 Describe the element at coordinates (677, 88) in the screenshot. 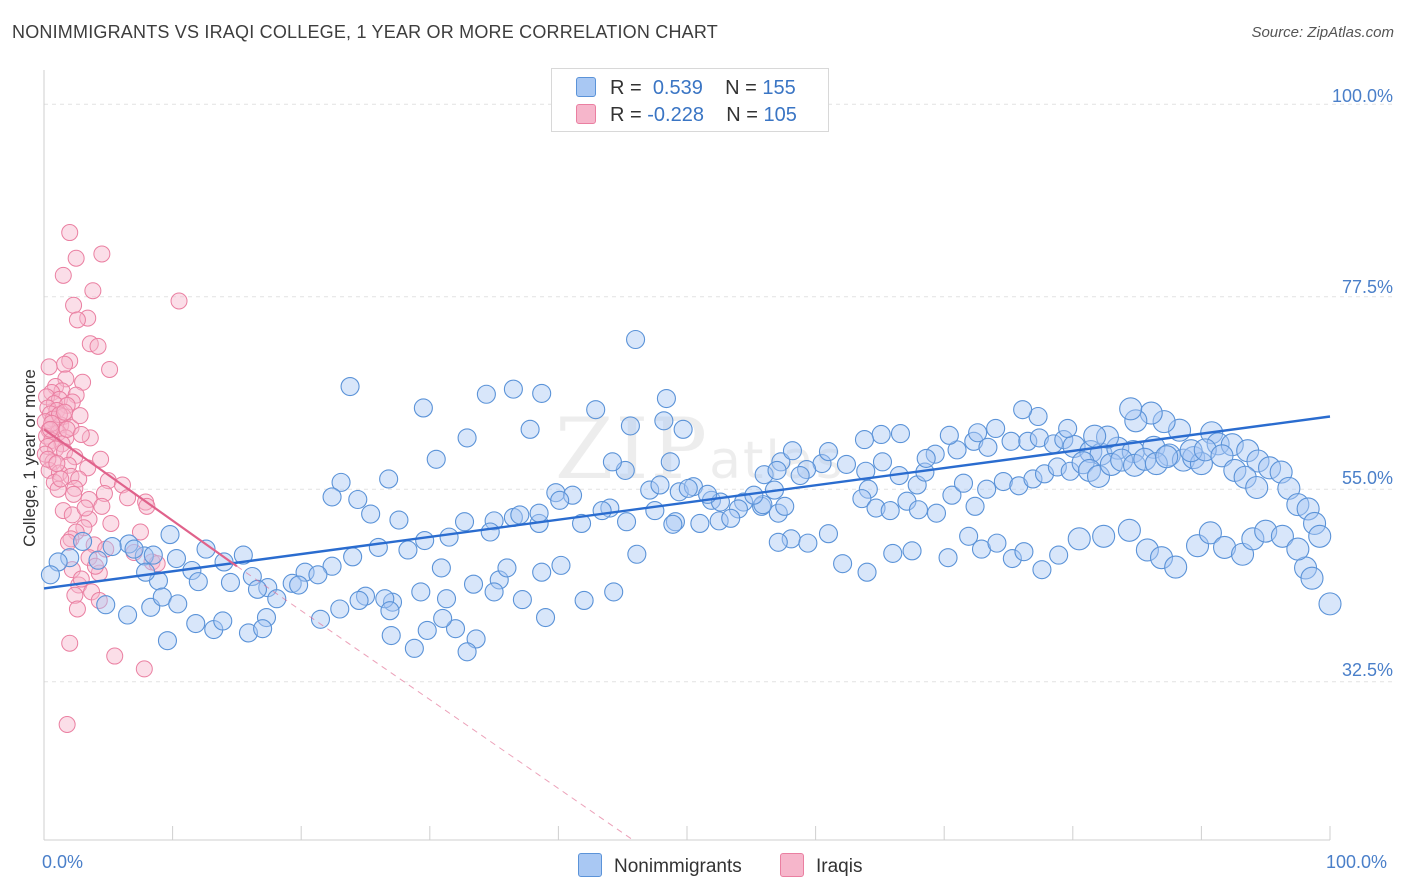

I see `legend-r-value: 0.539` at that location.